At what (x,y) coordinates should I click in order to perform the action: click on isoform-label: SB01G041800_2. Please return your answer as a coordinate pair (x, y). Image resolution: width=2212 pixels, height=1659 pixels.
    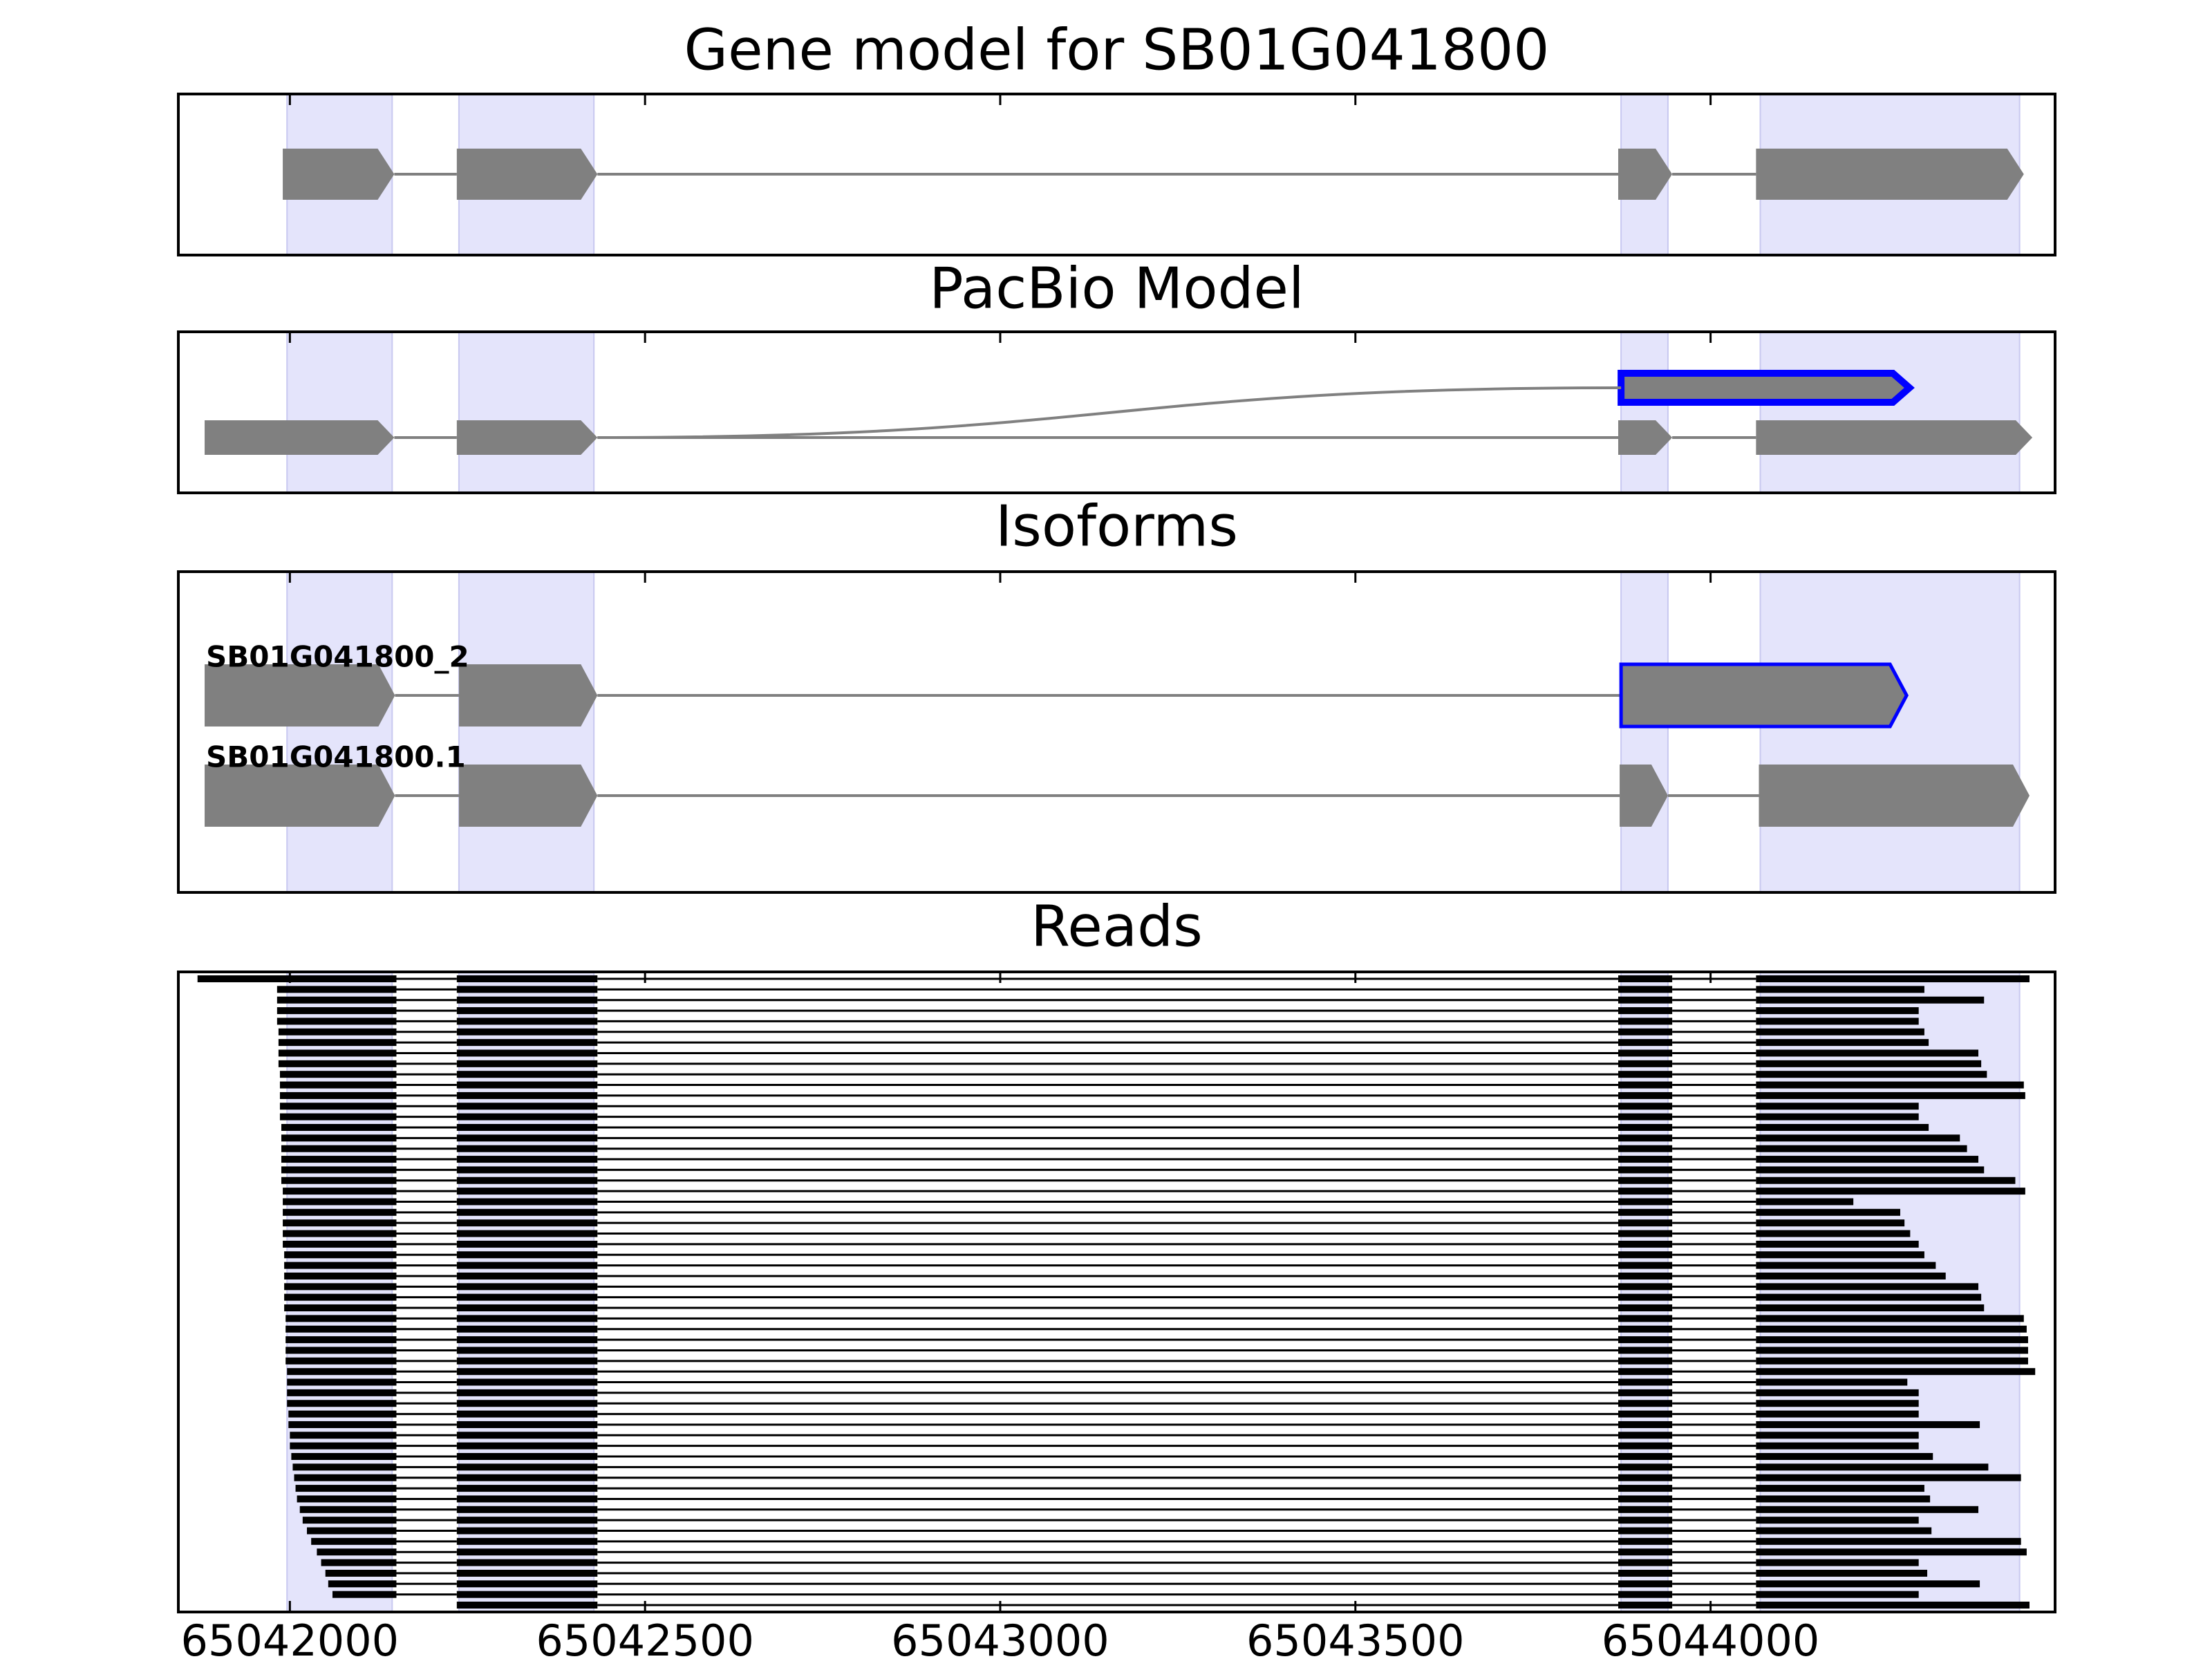
    Looking at the image, I should click on (337, 657).